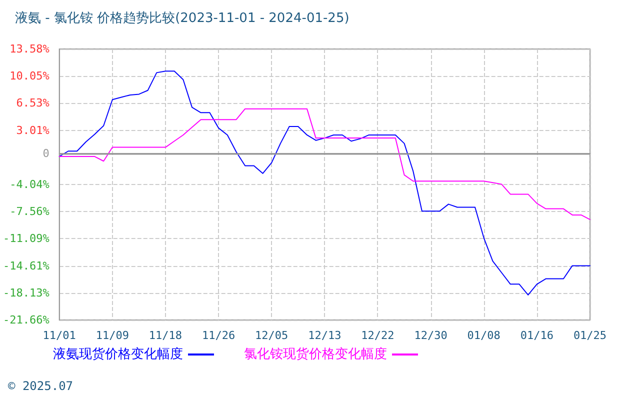  I want to click on y-tick-label: 10.05%, so click(30, 76).